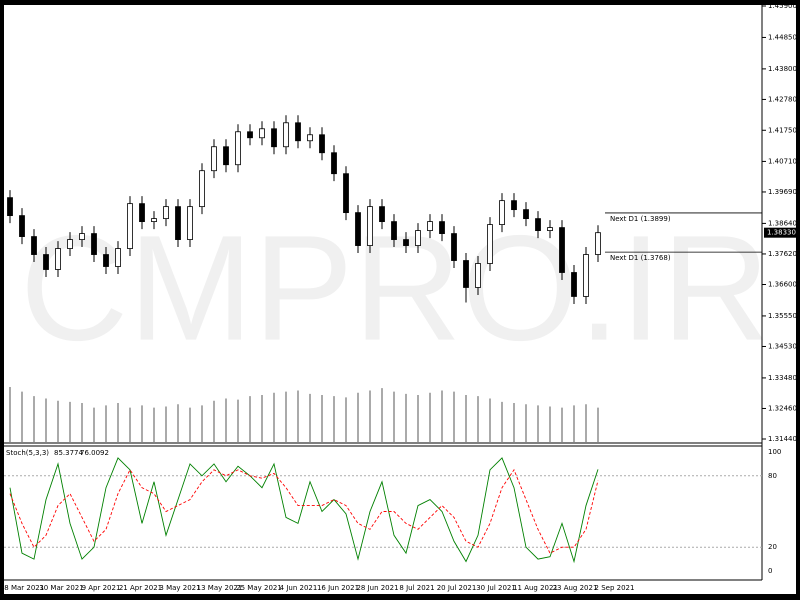 This screenshot has width=800, height=600. What do you see at coordinates (782, 284) in the screenshot?
I see `y-tick-label: 1.36600` at bounding box center [782, 284].